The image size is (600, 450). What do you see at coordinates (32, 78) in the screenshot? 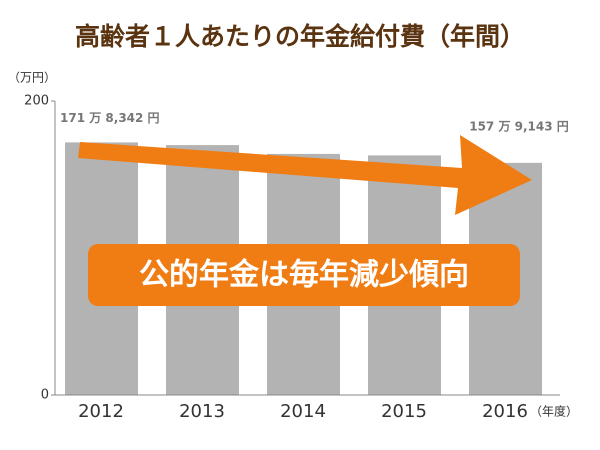
I see `y-unit: （万円）` at bounding box center [32, 78].